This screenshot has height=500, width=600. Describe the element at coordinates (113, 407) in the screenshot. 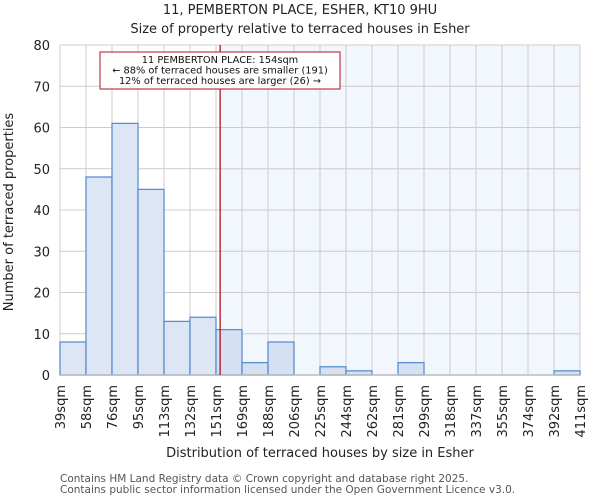

I see `x-tick-label: 76sqm` at that location.